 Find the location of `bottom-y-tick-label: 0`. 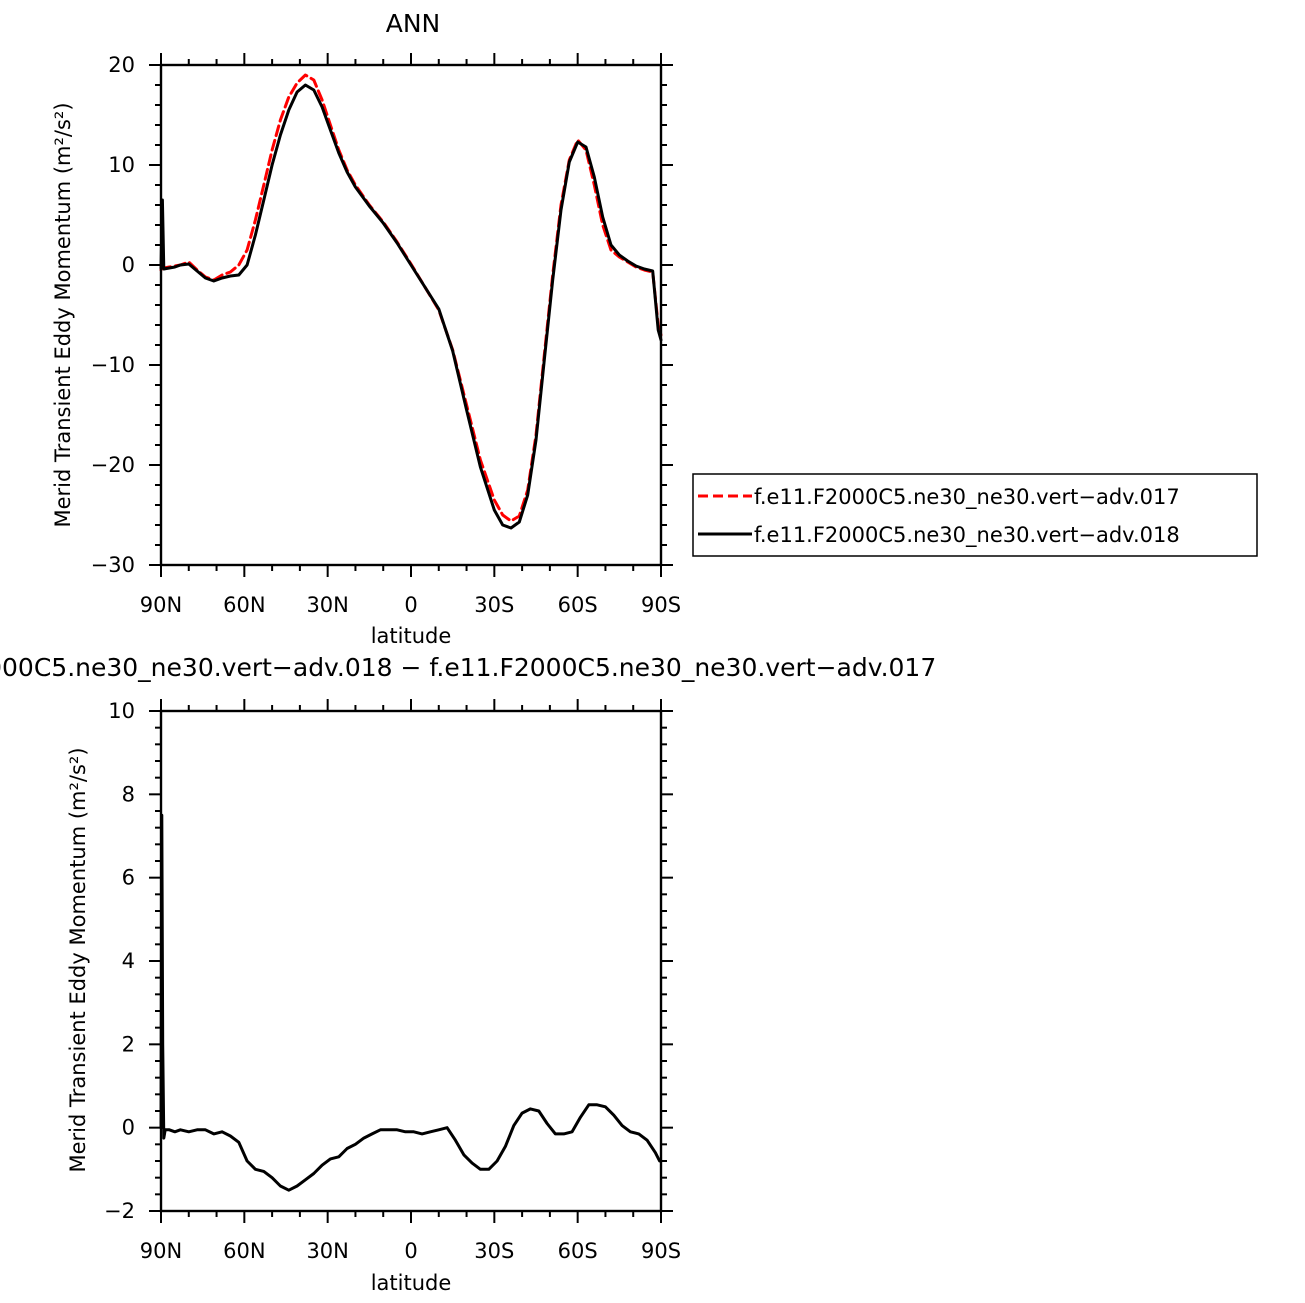

bottom-y-tick-label: 0 is located at coordinates (128, 1128).